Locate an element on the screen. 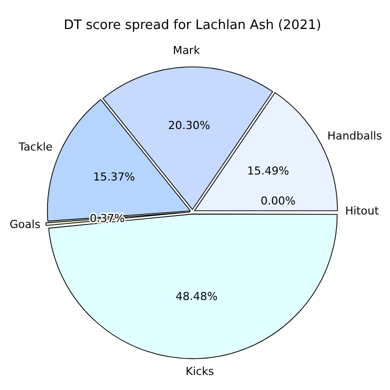  slice-label: Kicks is located at coordinates (200, 371).